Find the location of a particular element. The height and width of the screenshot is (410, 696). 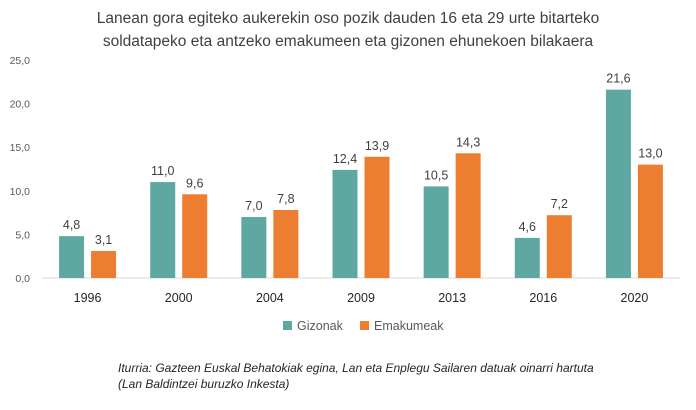

x-tick-label-2013: 2013 is located at coordinates (452, 298).